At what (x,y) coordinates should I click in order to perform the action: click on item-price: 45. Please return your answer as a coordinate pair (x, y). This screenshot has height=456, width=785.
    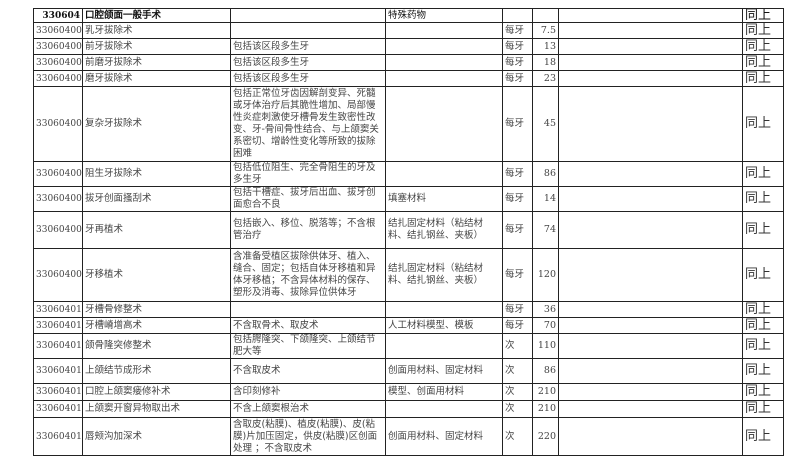
    Looking at the image, I should click on (545, 124).